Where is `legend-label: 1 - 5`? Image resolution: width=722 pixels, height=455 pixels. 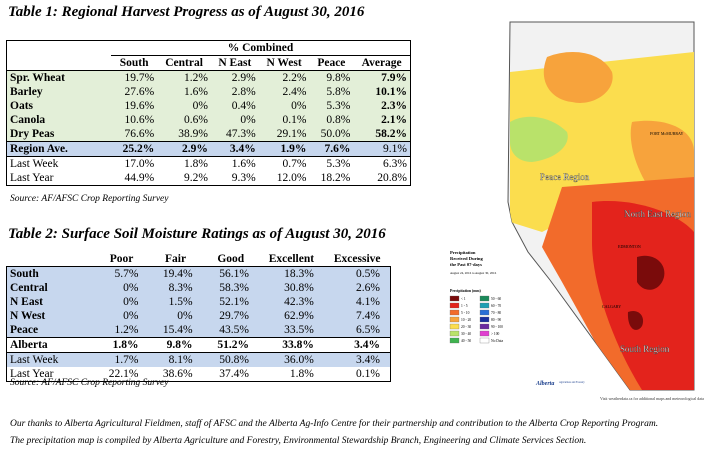 legend-label: 1 - 5 is located at coordinates (464, 306).